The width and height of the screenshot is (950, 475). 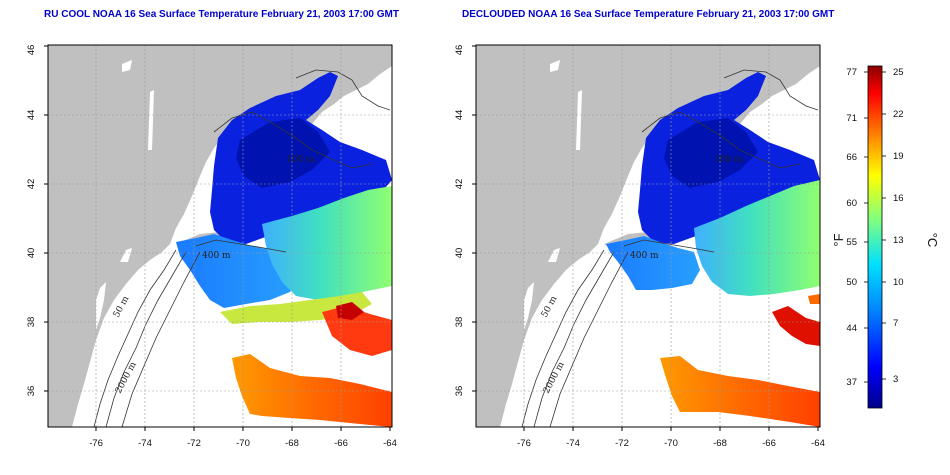 What do you see at coordinates (898, 114) in the screenshot?
I see `cb-c-tick: 22` at bounding box center [898, 114].